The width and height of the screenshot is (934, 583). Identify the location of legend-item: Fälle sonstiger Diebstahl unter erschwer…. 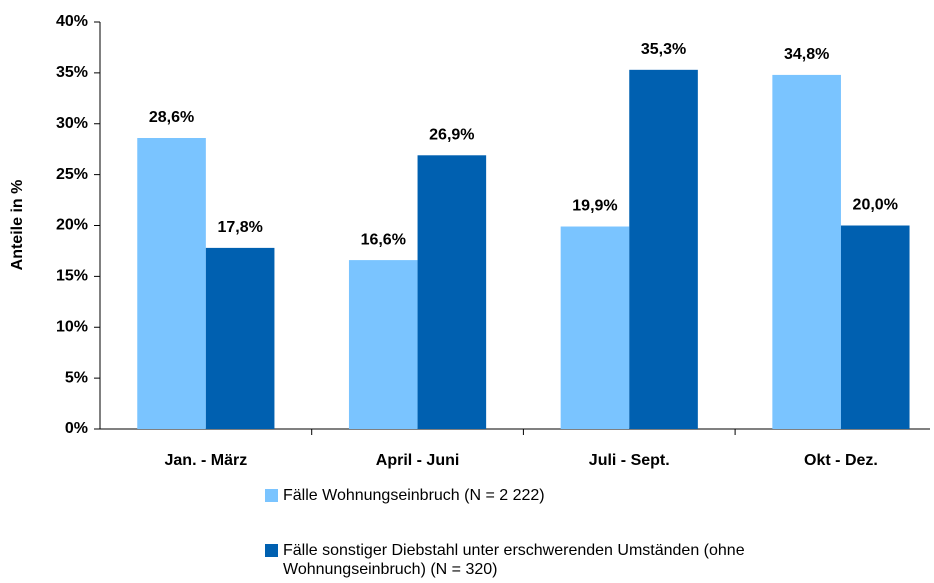
(561, 560).